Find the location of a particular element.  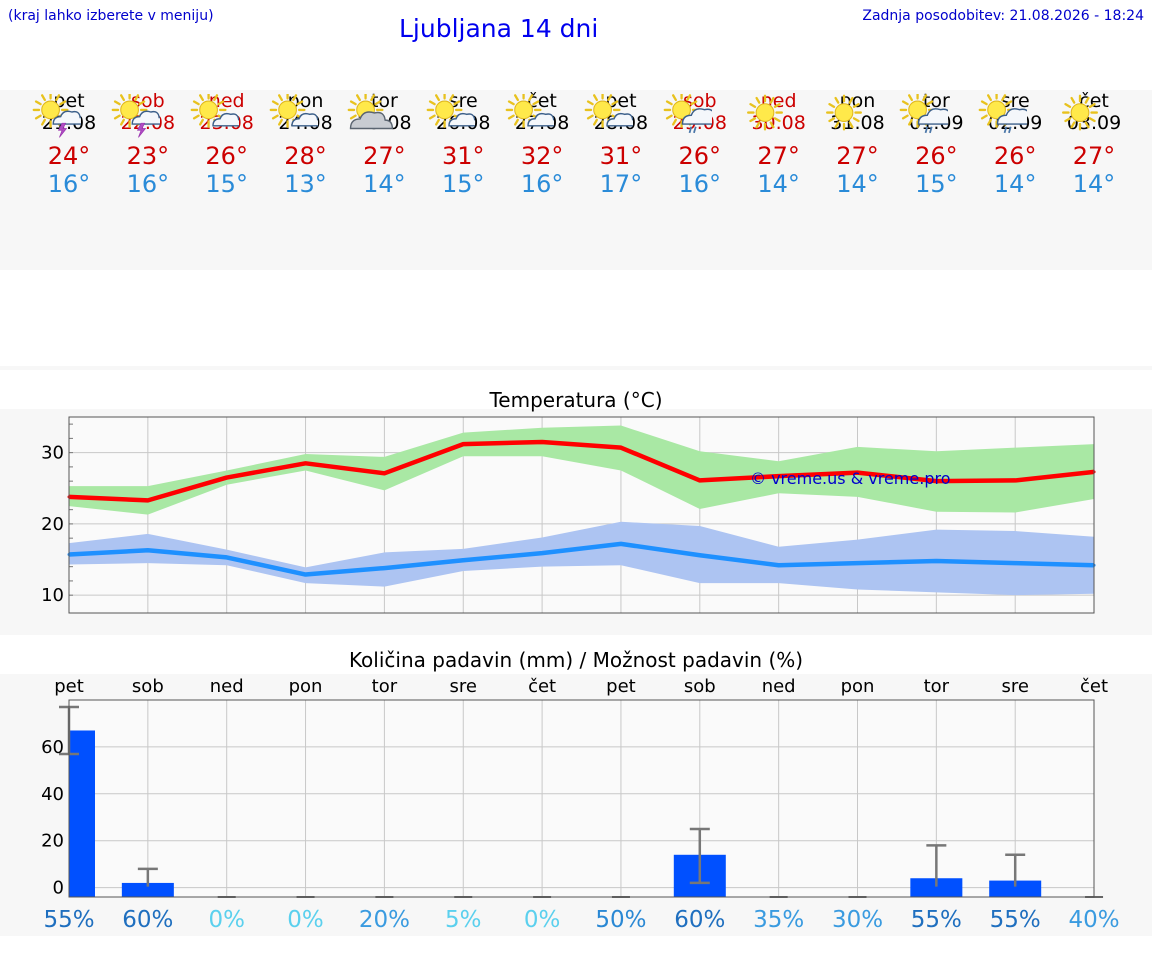

tmax-range-band is located at coordinates (582, 470).